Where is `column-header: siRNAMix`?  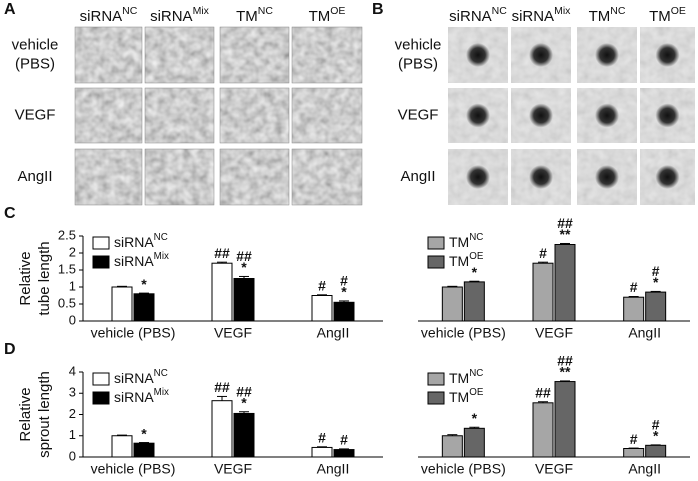 column-header: siRNAMix is located at coordinates (180, 15).